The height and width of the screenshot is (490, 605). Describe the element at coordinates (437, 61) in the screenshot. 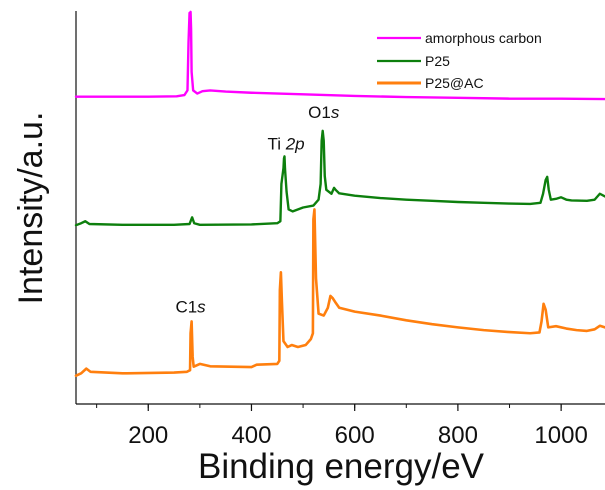

I see `legend-label-p25: P25` at that location.